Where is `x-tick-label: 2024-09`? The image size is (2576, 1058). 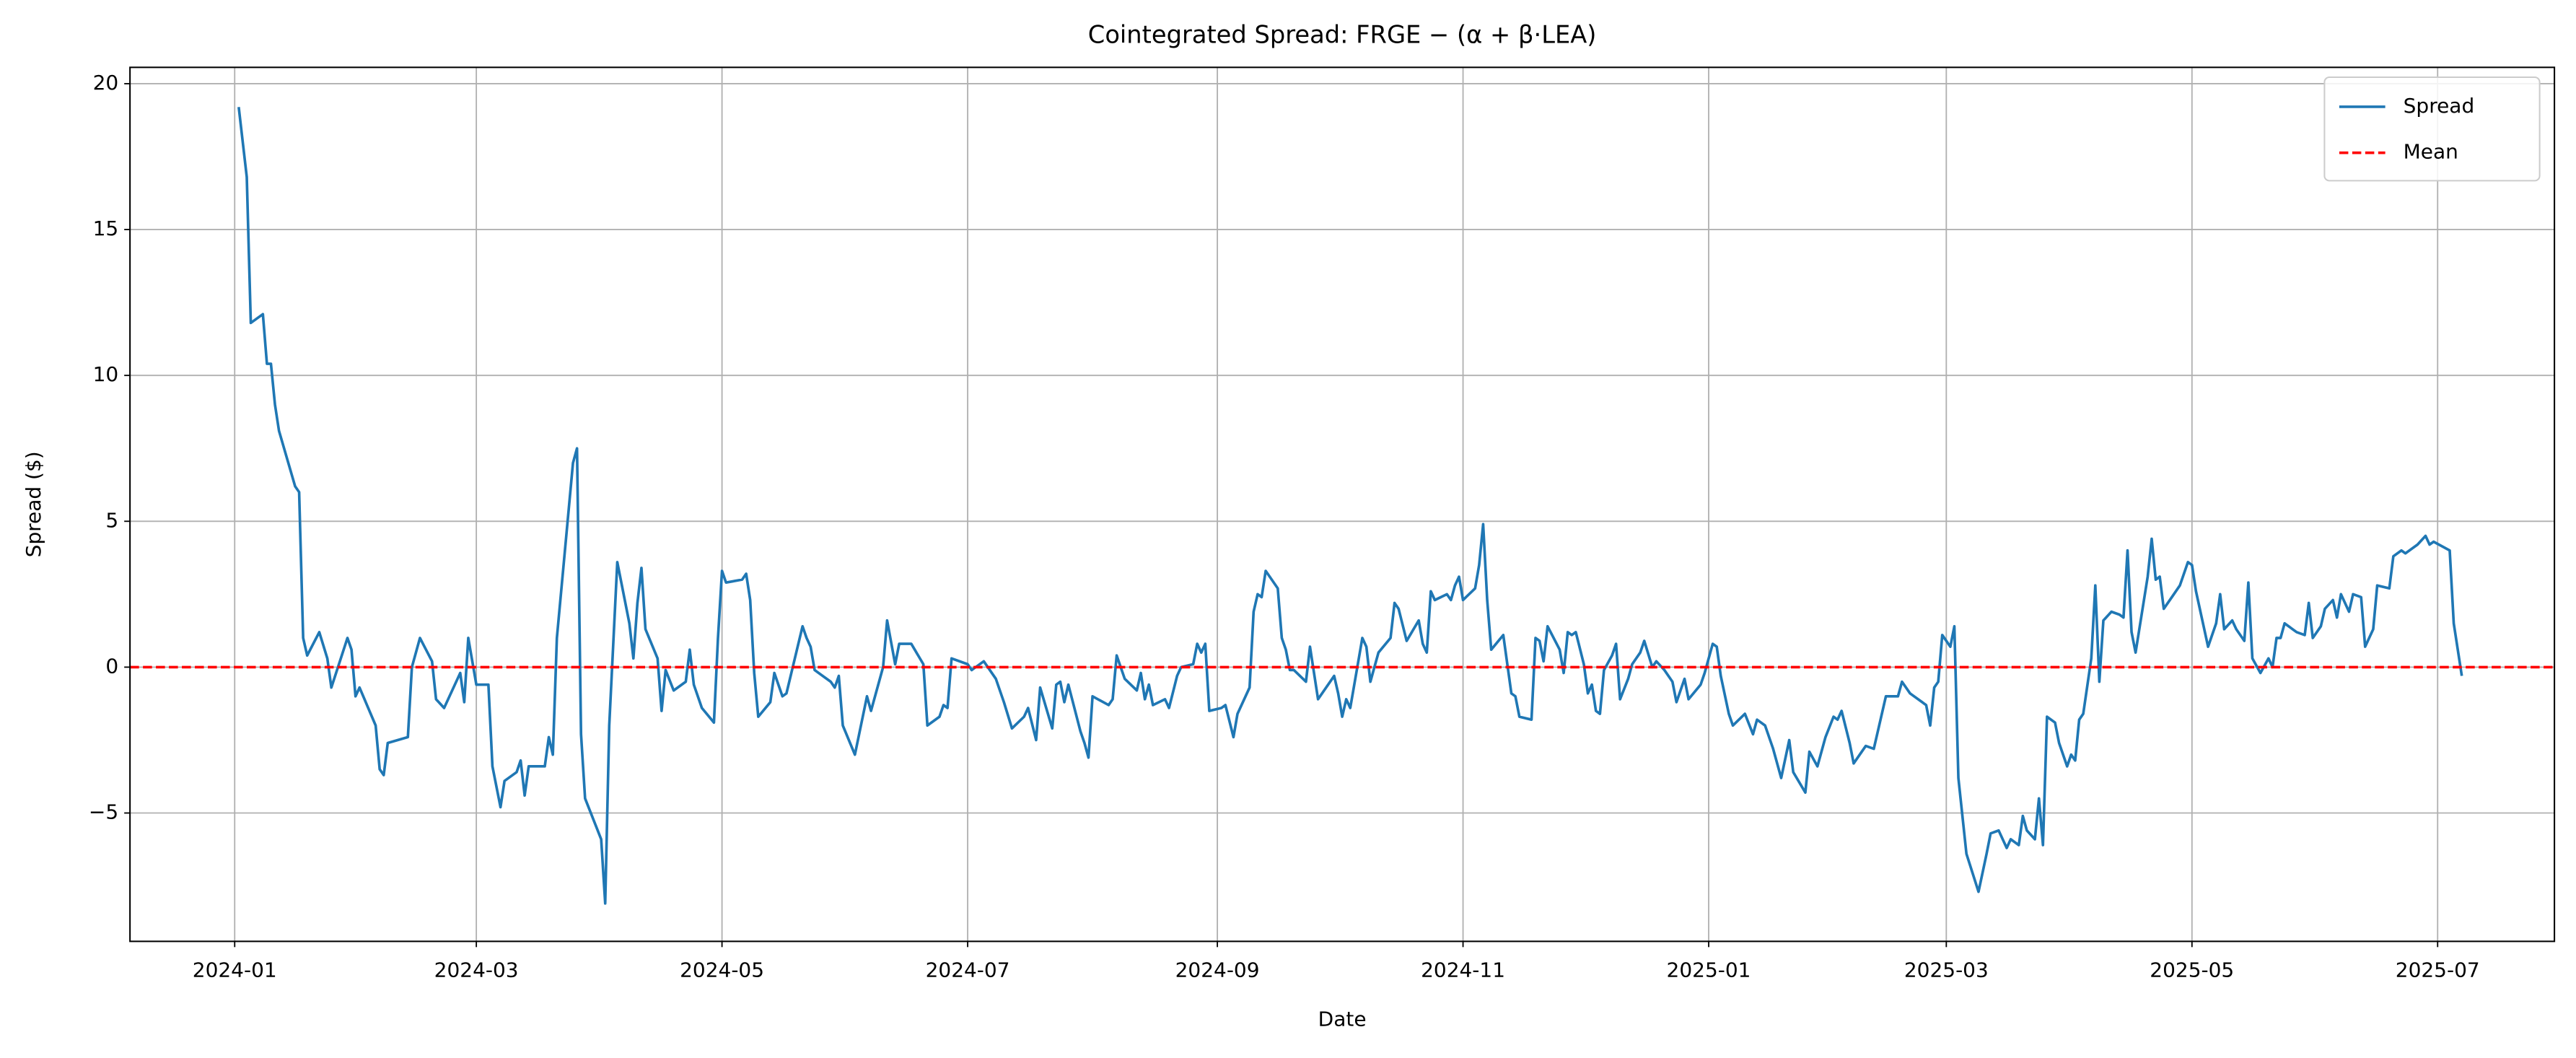
x-tick-label: 2024-09 is located at coordinates (1217, 970).